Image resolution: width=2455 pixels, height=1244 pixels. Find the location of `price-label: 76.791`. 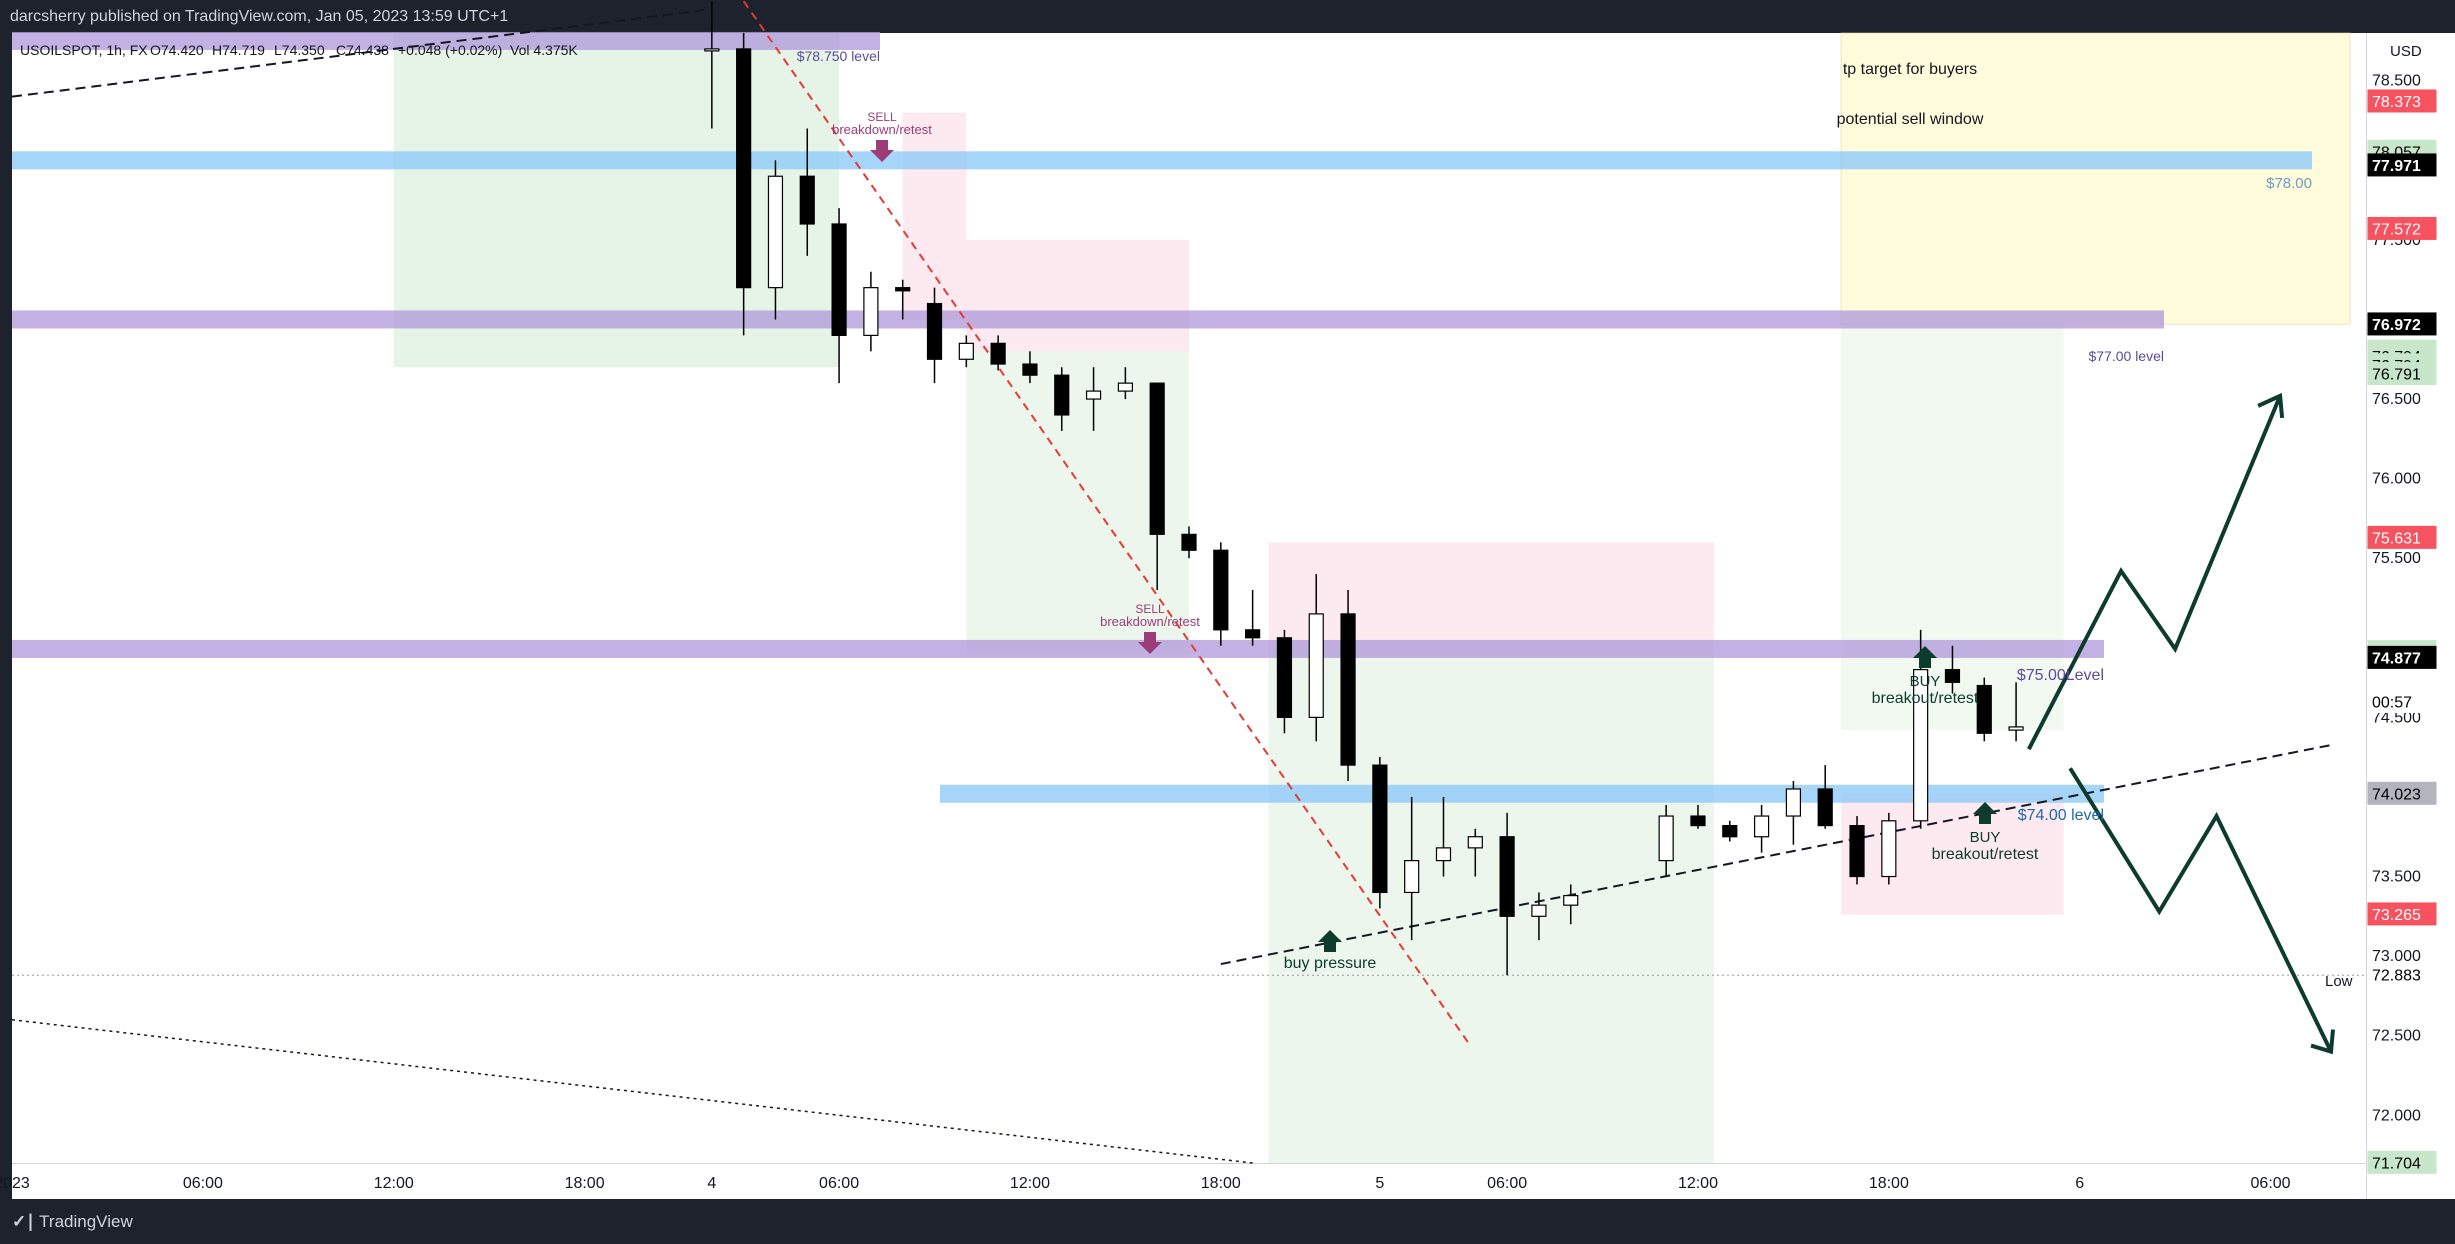

price-label: 76.791 is located at coordinates (2396, 375).